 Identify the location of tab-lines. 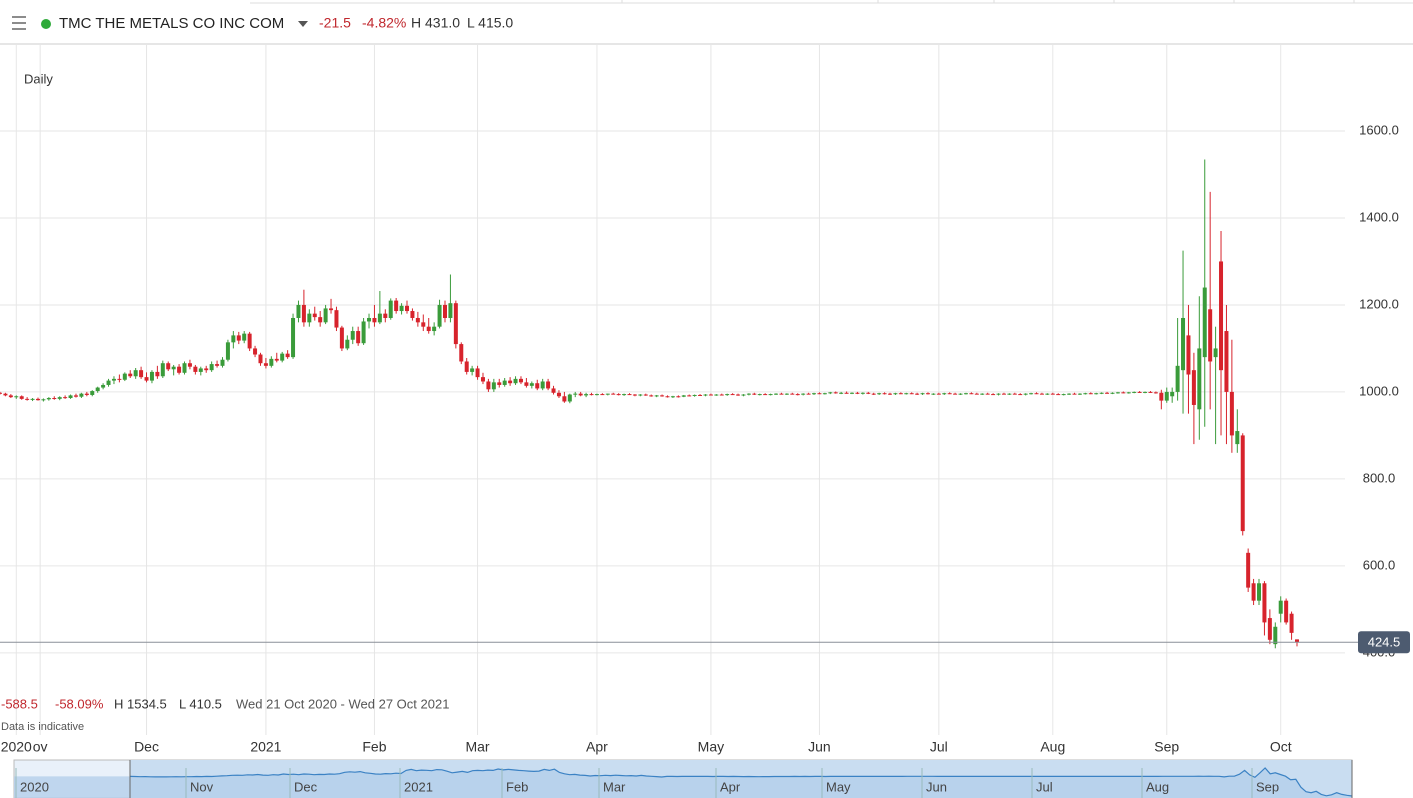
(831, 2).